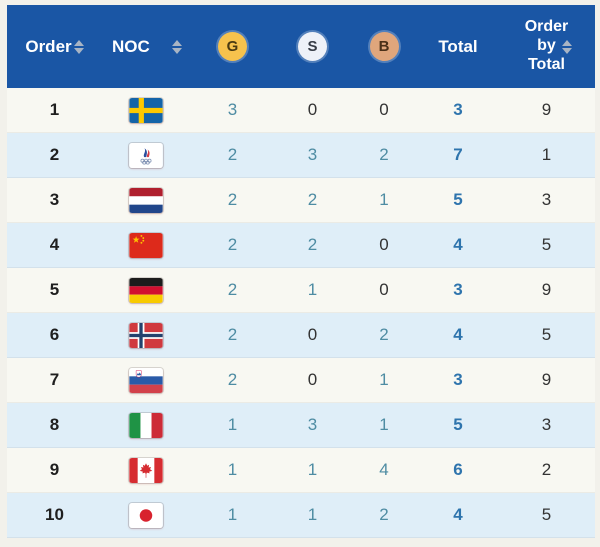 Image resolution: width=600 pixels, height=547 pixels. I want to click on bronze-cell: 1, so click(384, 199).